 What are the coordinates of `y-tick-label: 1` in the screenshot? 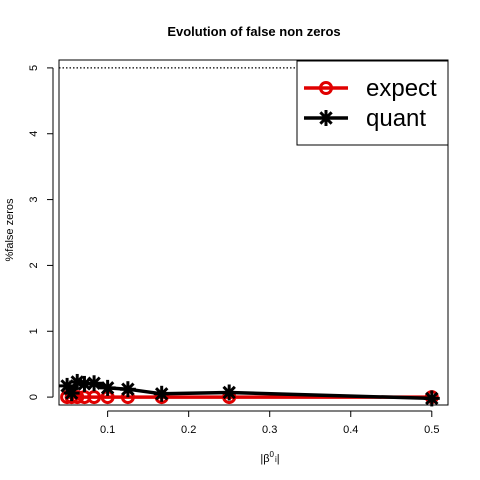 It's located at (34, 331).